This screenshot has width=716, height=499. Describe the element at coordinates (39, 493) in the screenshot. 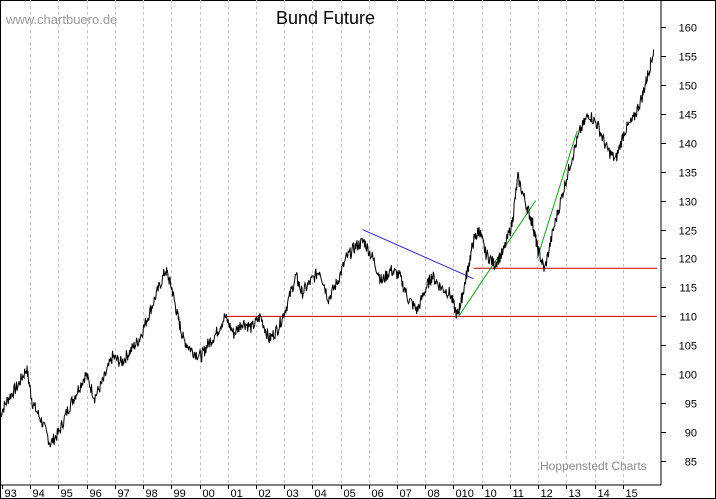

I see `x-tick-label: 94` at that location.